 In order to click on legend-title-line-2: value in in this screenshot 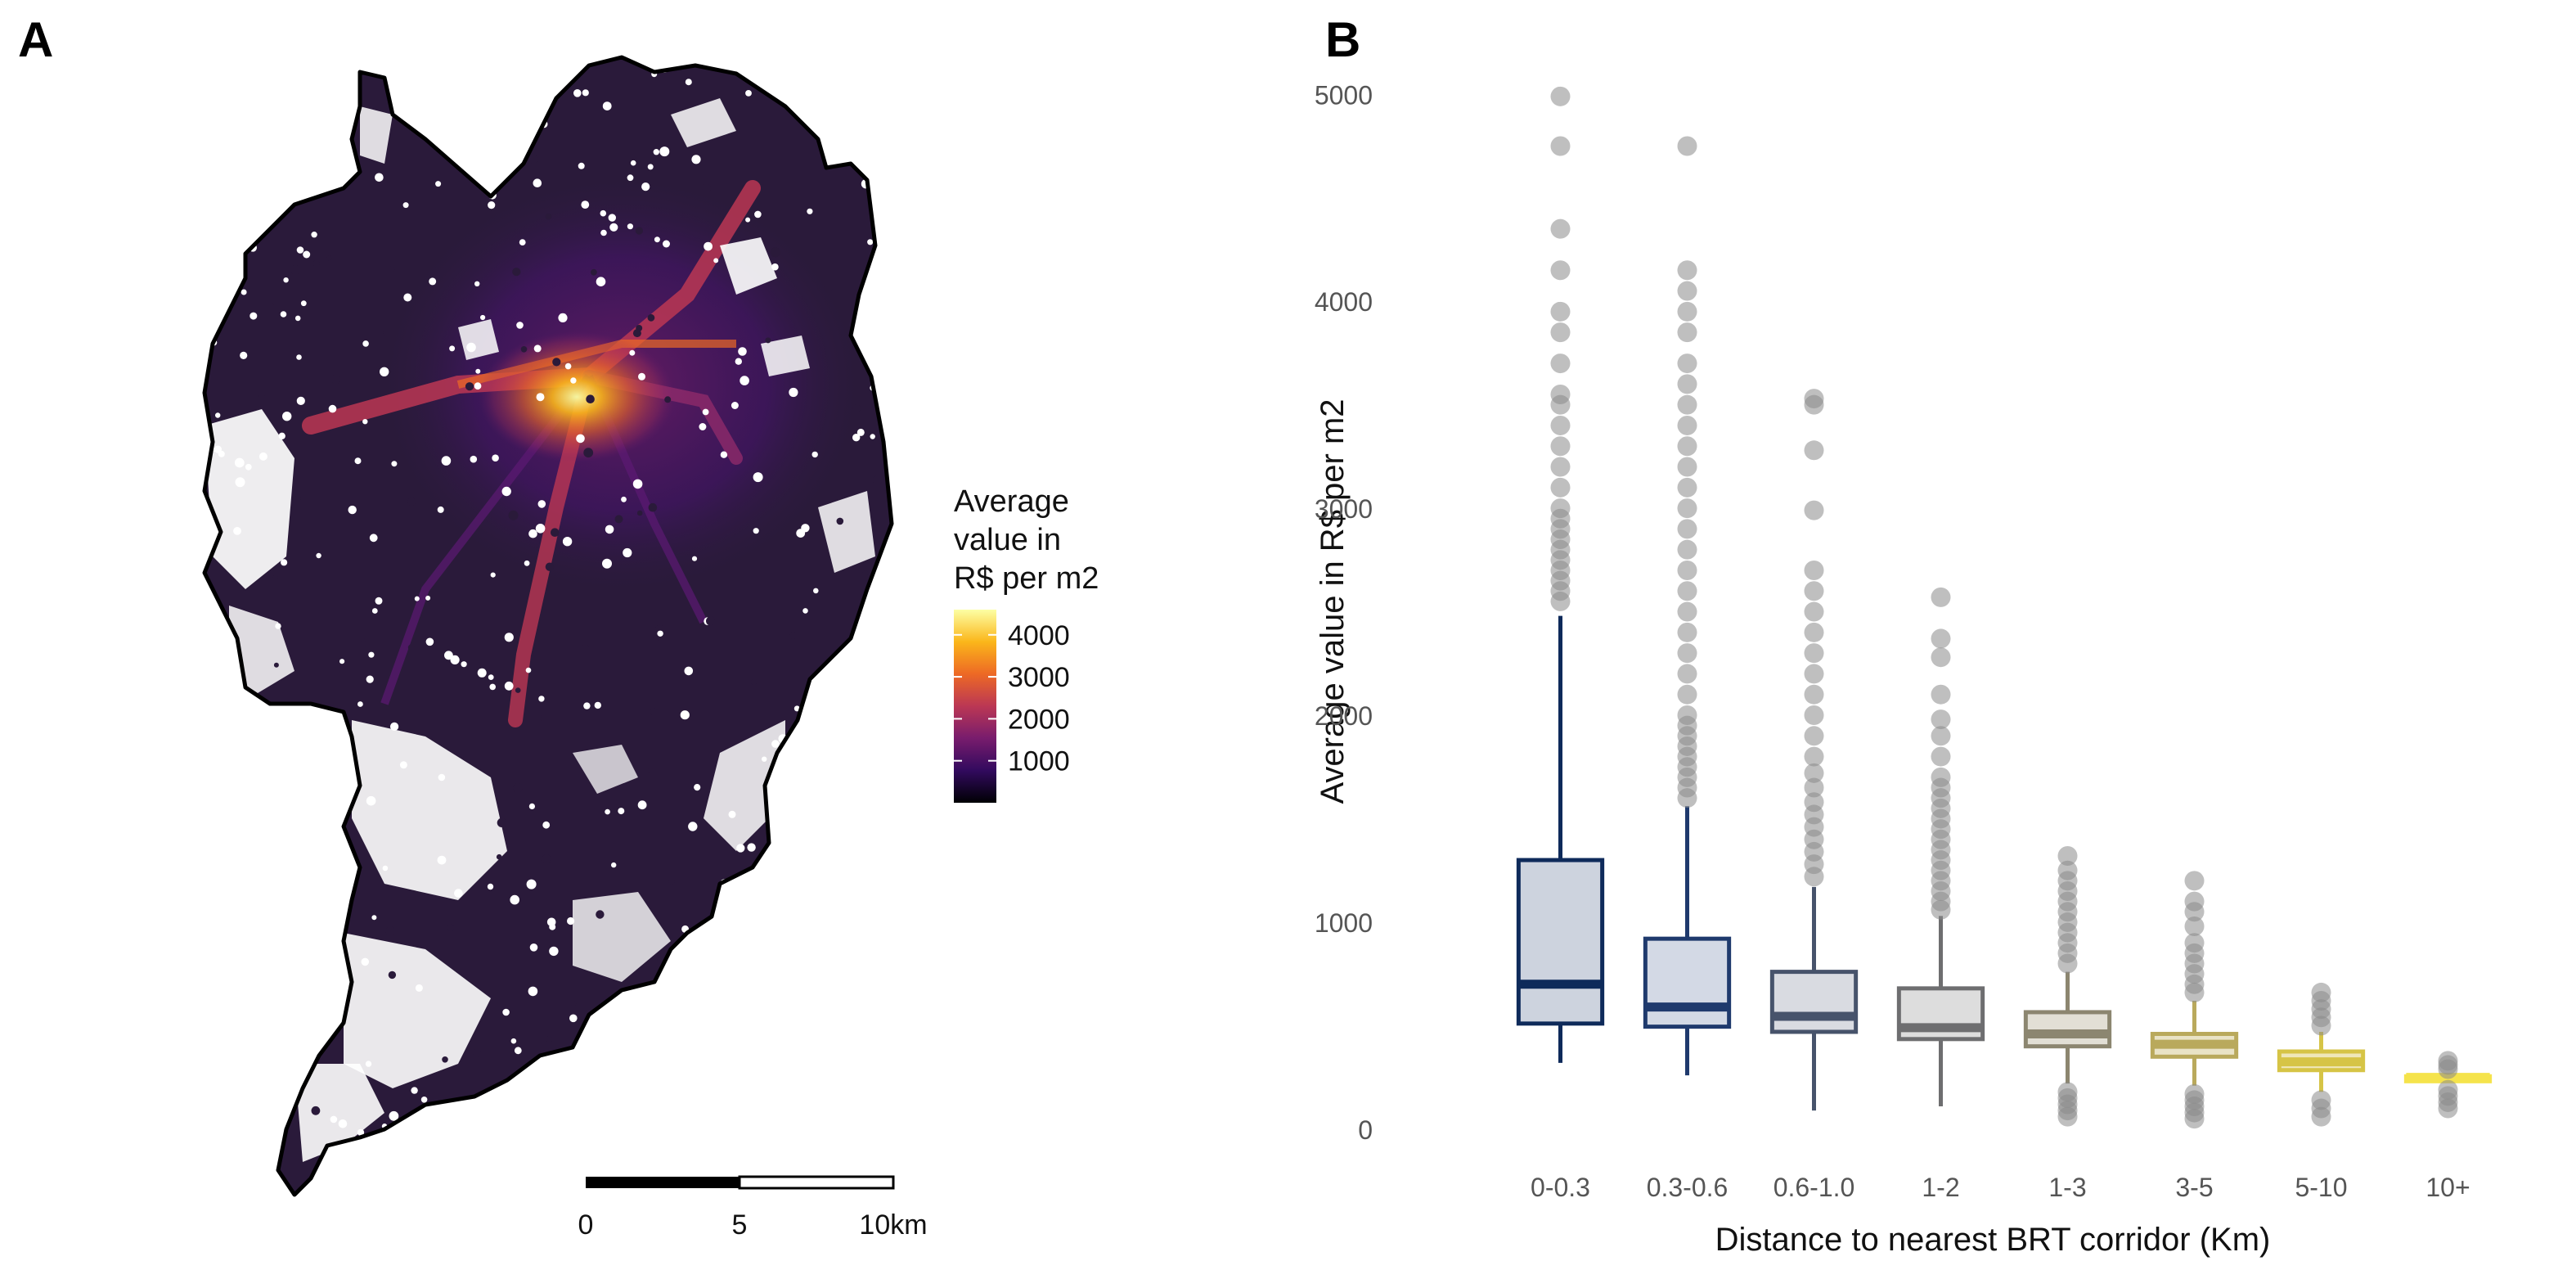, I will do `click(1008, 540)`.